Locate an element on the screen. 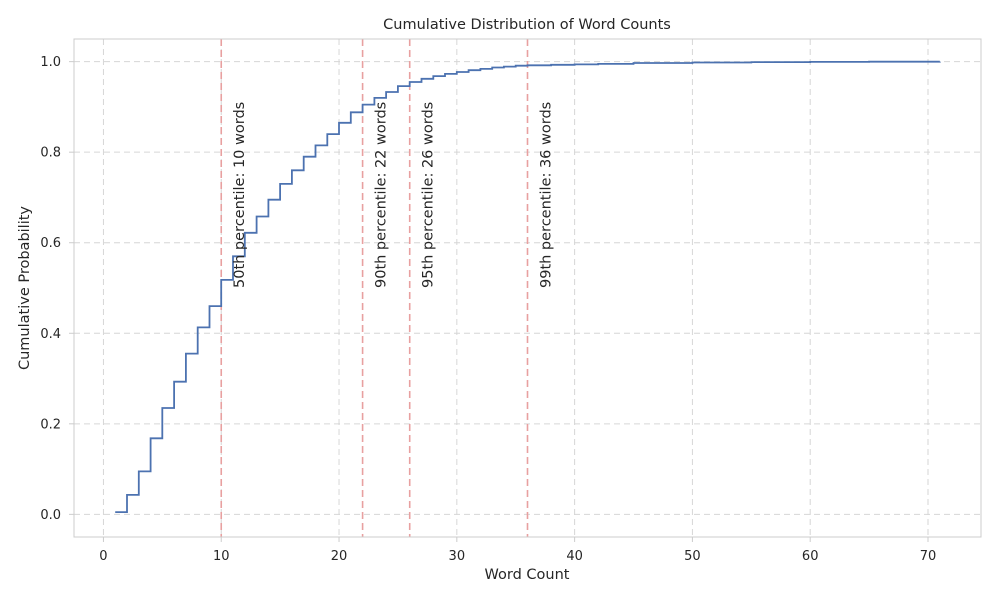  x-tick-label: 40 is located at coordinates (574, 556).